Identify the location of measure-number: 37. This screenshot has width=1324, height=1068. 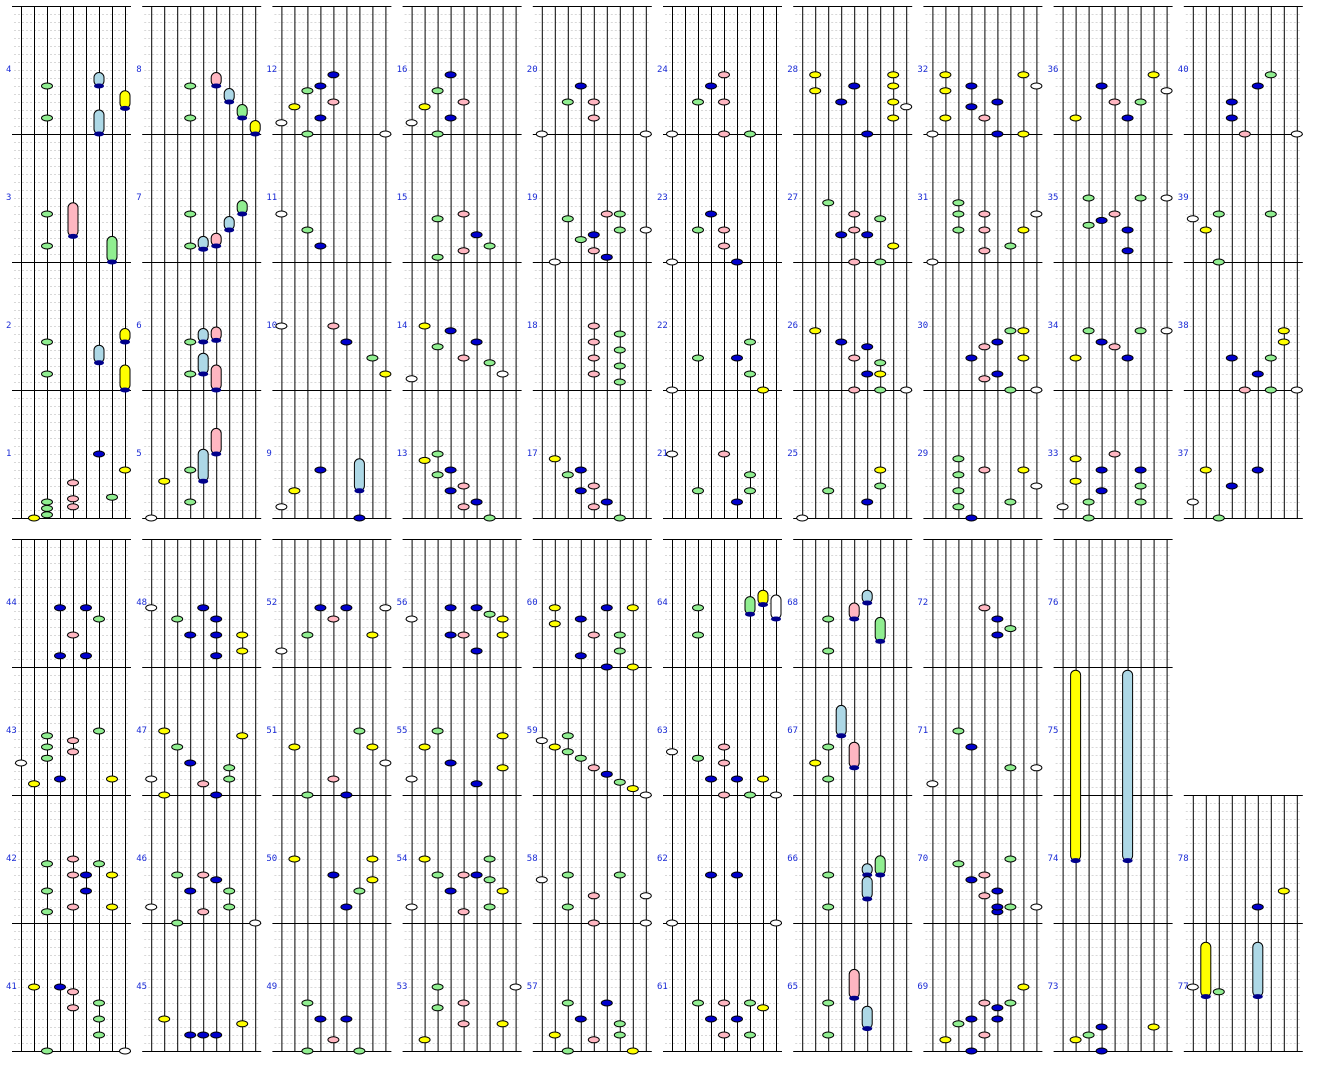
(1183, 454).